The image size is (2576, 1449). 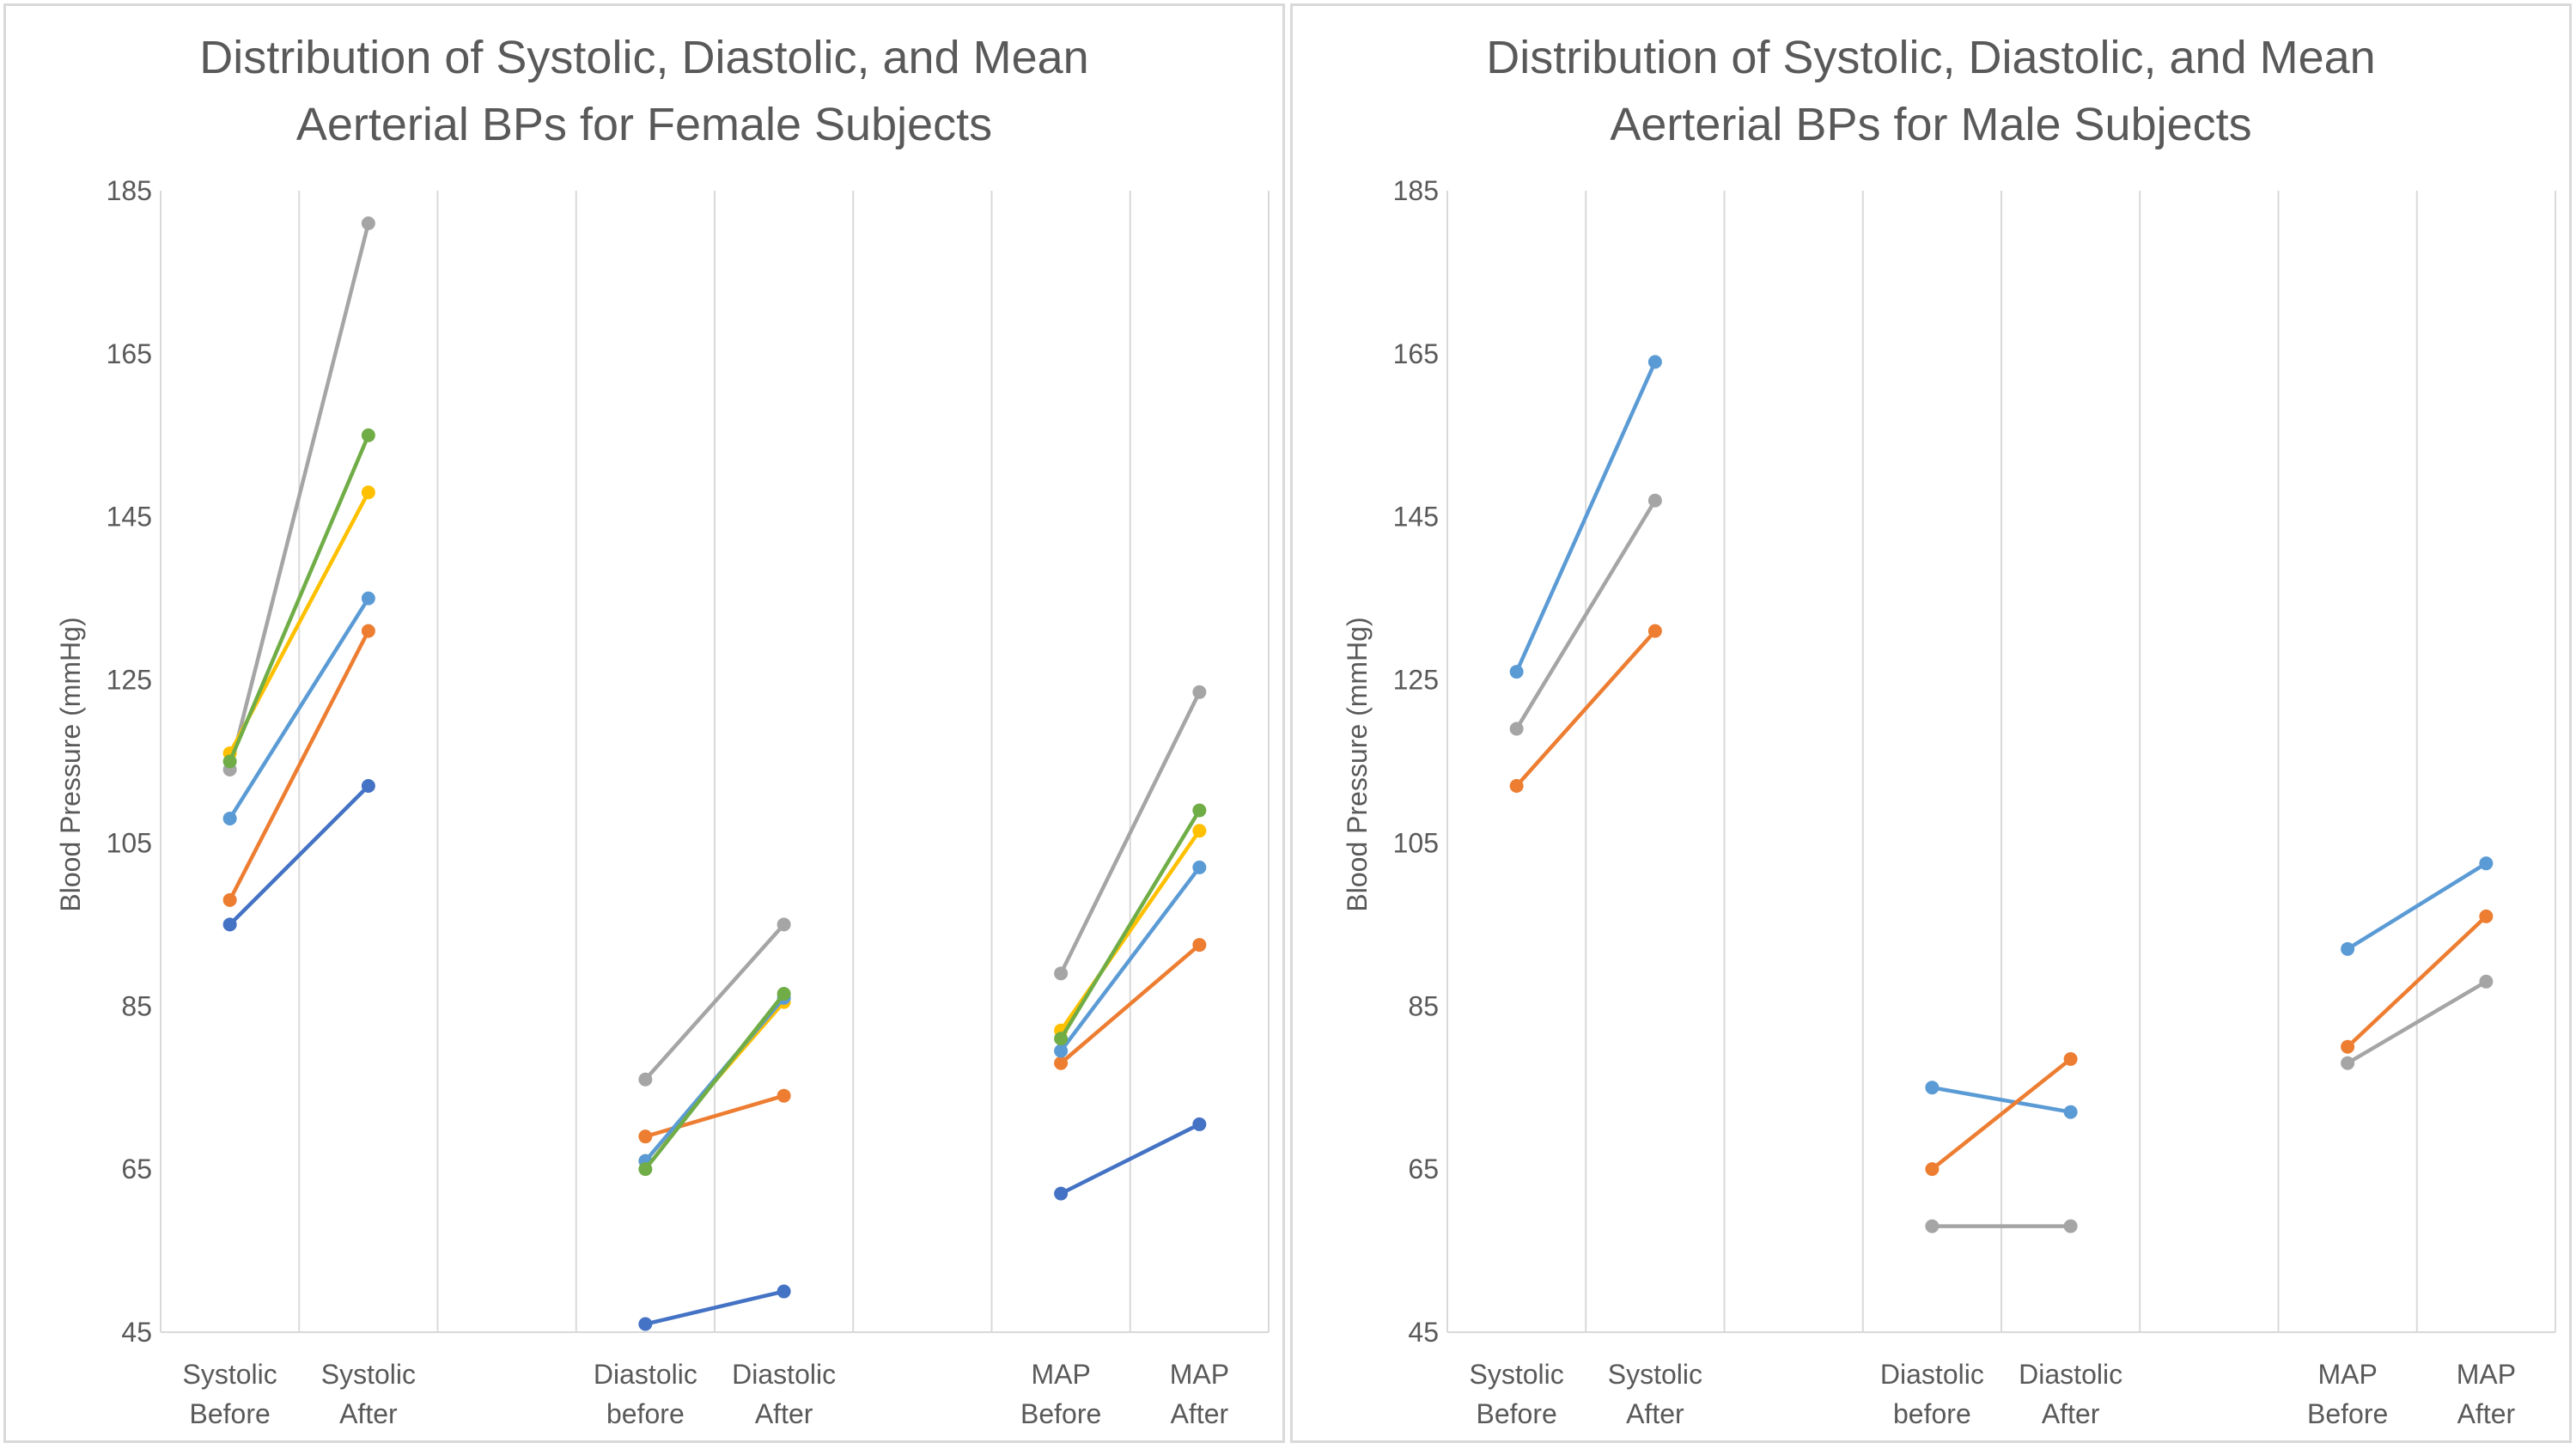 I want to click on y-tick-label: 105, so click(x=129, y=842).